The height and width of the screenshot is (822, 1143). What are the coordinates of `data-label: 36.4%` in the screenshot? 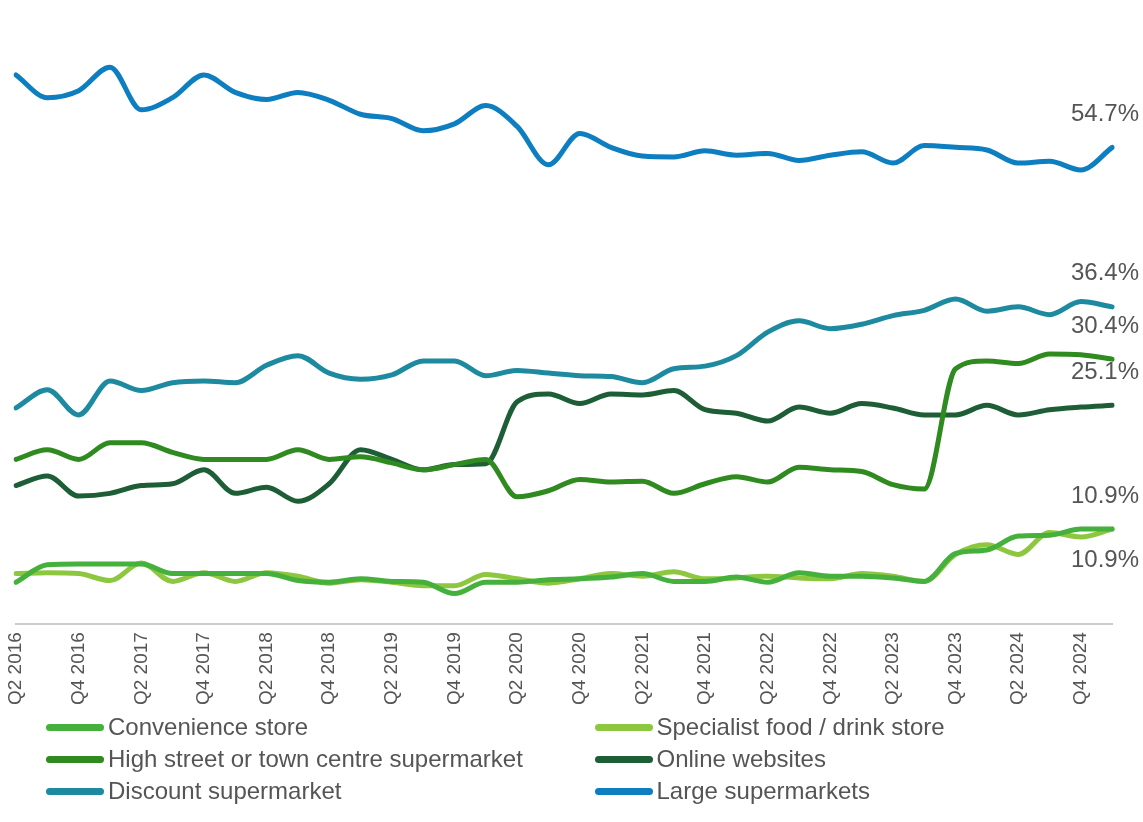 It's located at (1104, 272).